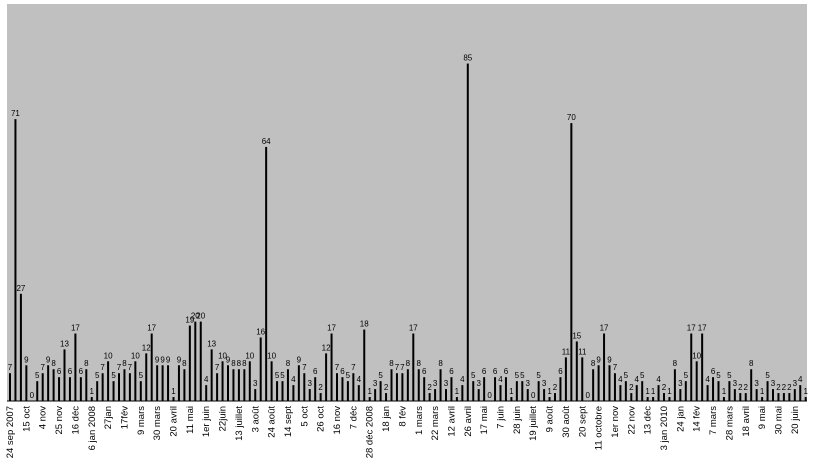 The image size is (813, 475). Describe the element at coordinates (260, 331) in the screenshot. I see `data-label: 16` at that location.